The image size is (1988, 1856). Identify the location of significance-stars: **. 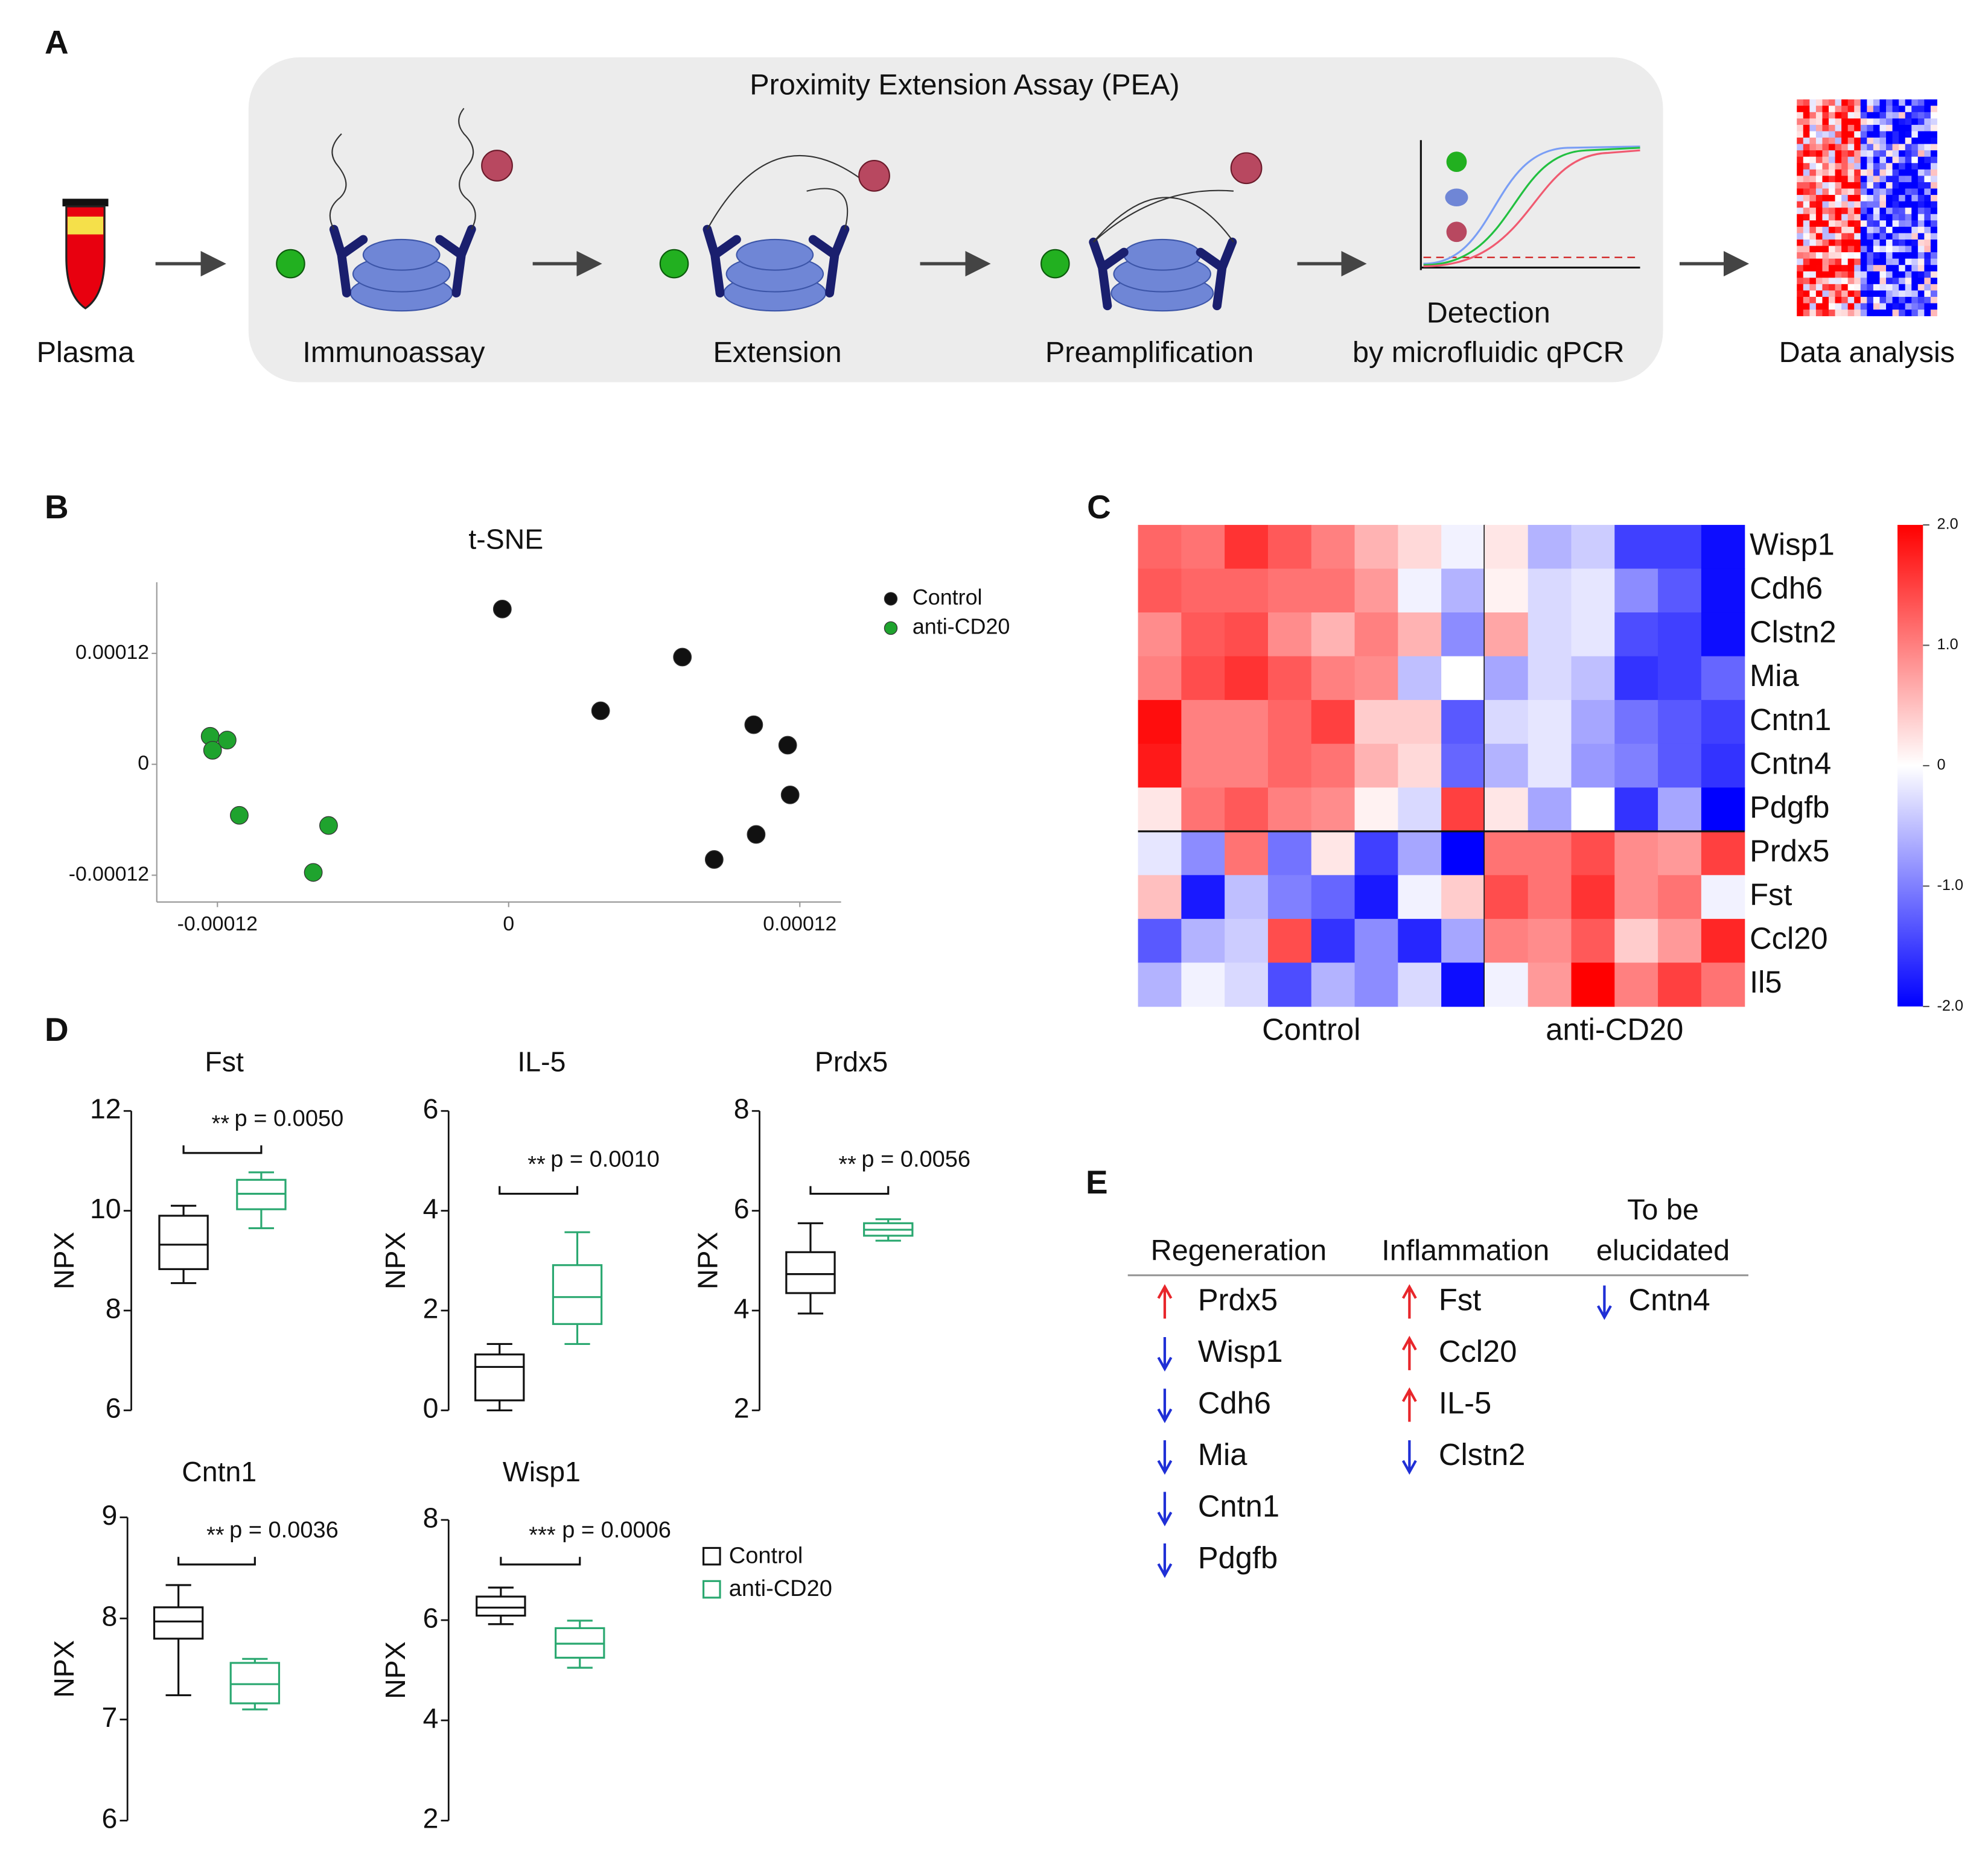
(847, 1164).